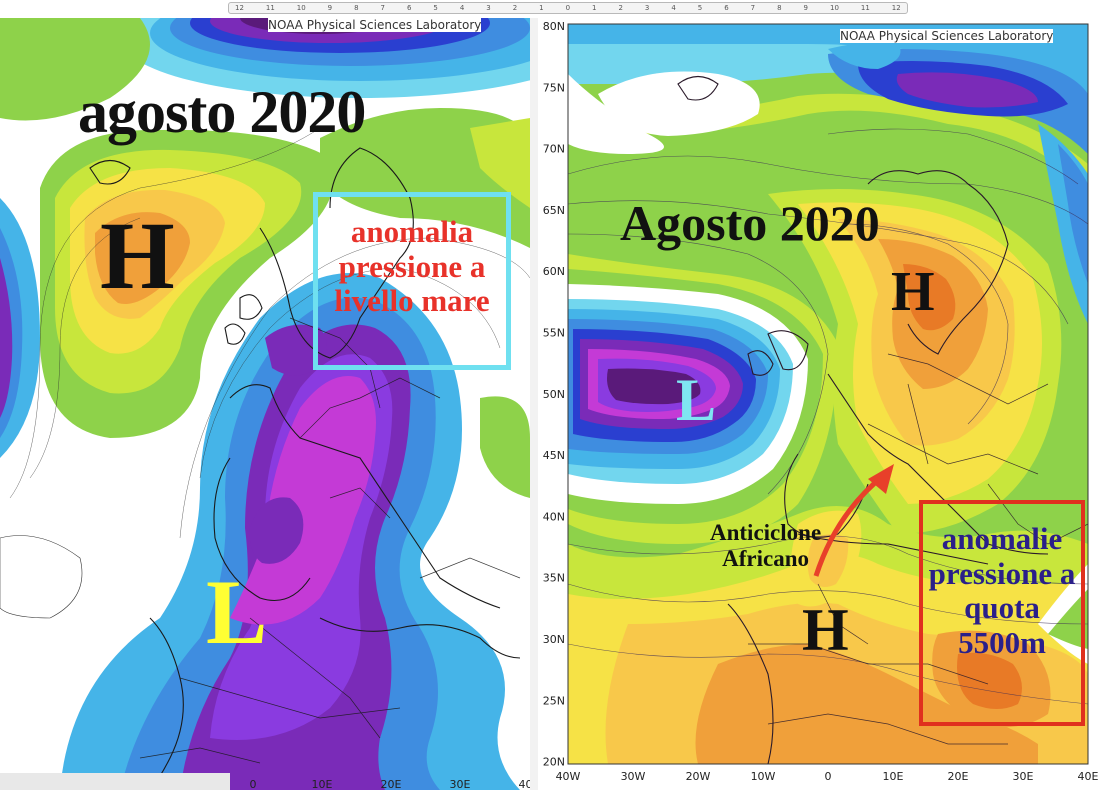  I want to click on east-green-anomaly, so click(505, 447).